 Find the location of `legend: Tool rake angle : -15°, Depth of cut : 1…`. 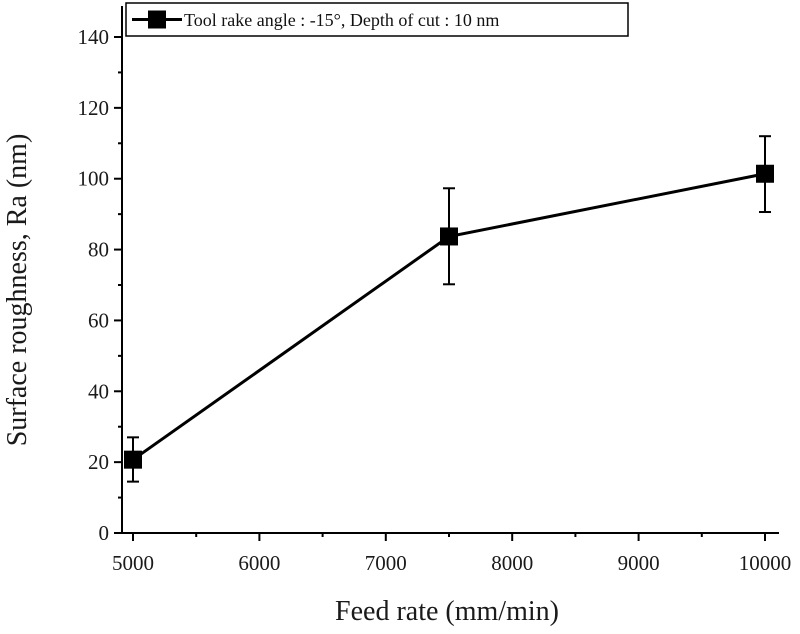

legend: Tool rake angle : -15°, Depth of cut : 1… is located at coordinates (377, 19).